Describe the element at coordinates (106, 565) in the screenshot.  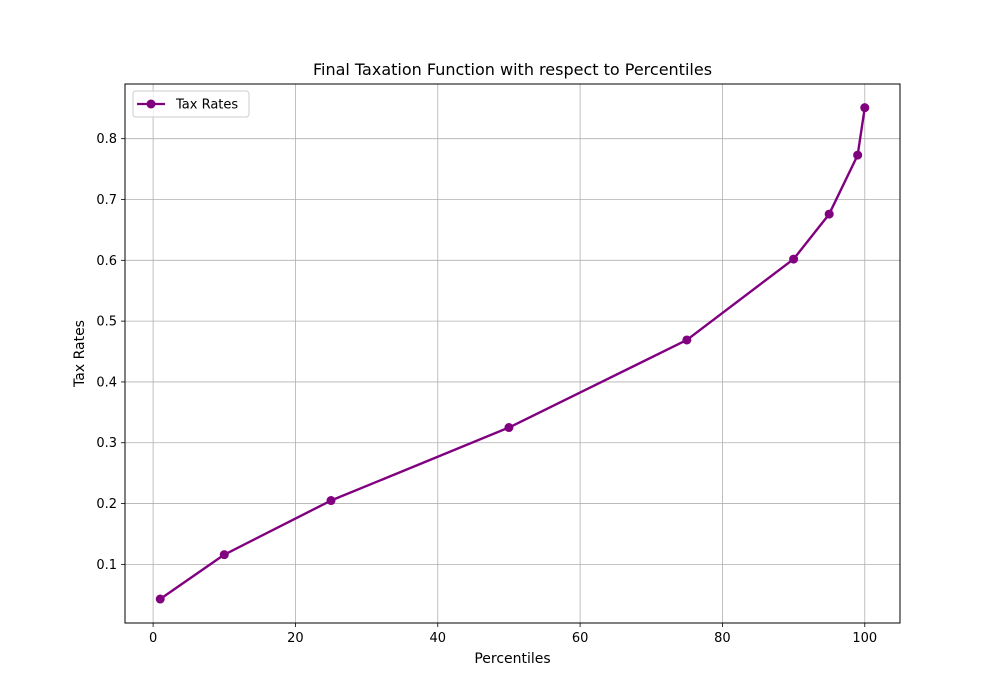
I see `y-tick-label: 0.1` at that location.